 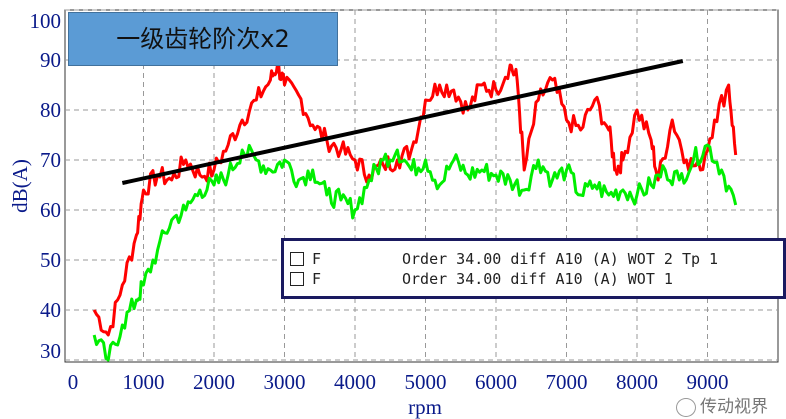 I want to click on x-tick-label: 5000, so click(x=426, y=382).